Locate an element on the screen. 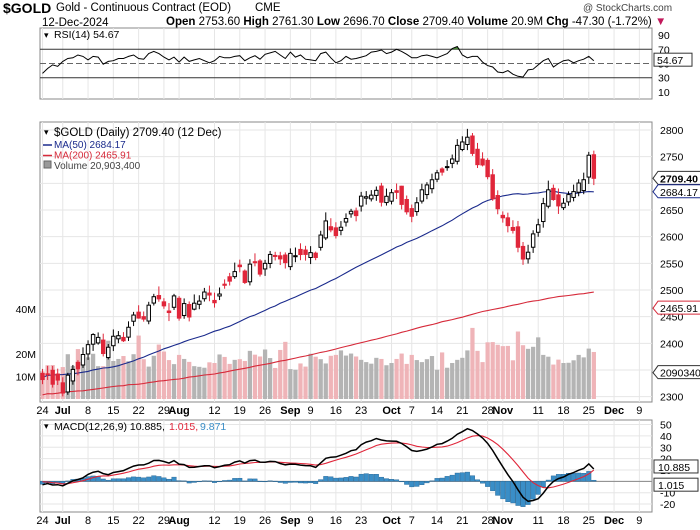 Image resolution: width=700 pixels, height=530 pixels. macd-tick-label: -20 is located at coordinates (667, 505).